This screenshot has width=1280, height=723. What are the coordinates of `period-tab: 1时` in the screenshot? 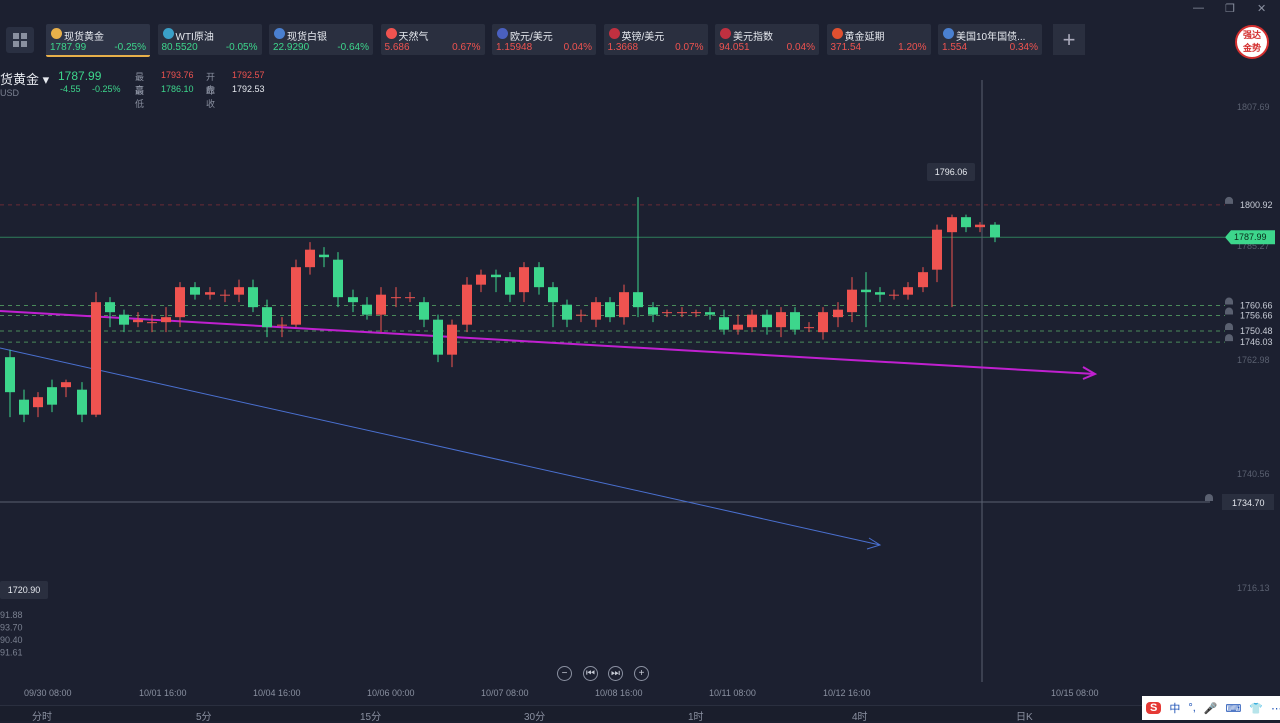 It's located at (696, 717).